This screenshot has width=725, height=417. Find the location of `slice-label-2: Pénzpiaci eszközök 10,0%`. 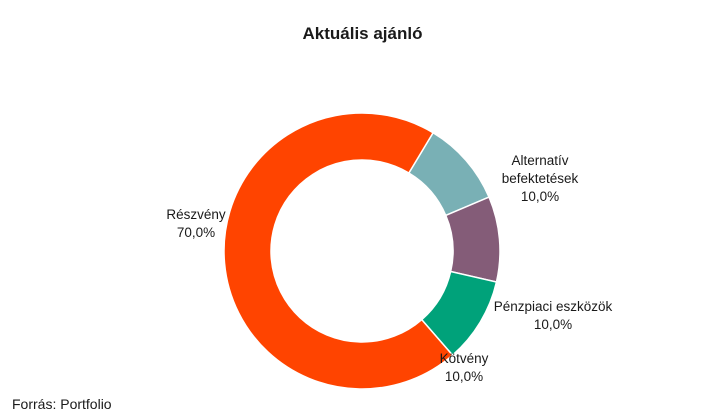

slice-label-2: Pénzpiaci eszközök 10,0% is located at coordinates (553, 316).